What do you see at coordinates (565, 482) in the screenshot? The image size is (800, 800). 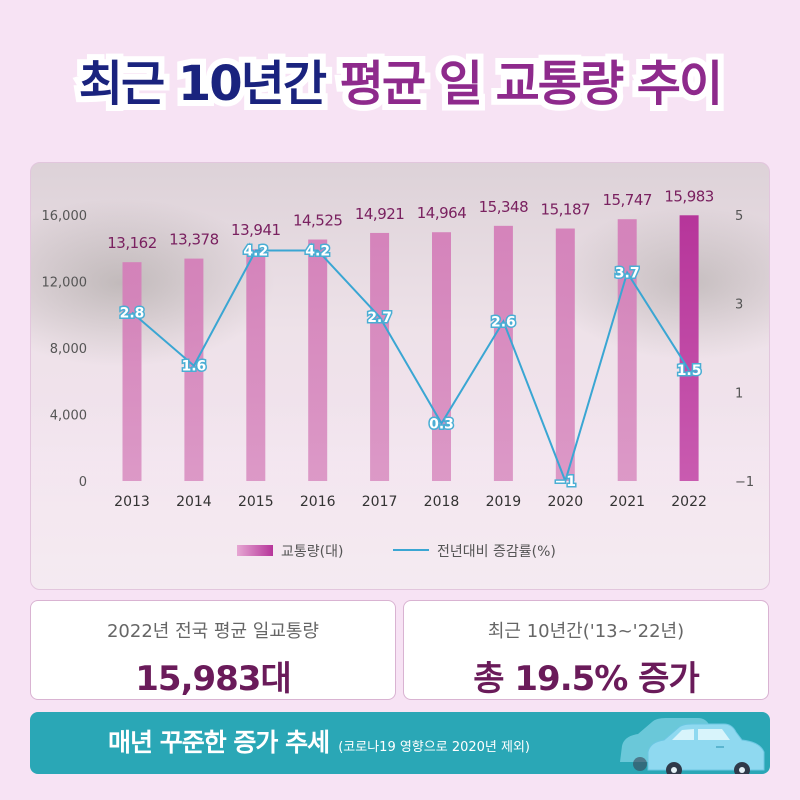 I see `line-data-label: −1` at bounding box center [565, 482].